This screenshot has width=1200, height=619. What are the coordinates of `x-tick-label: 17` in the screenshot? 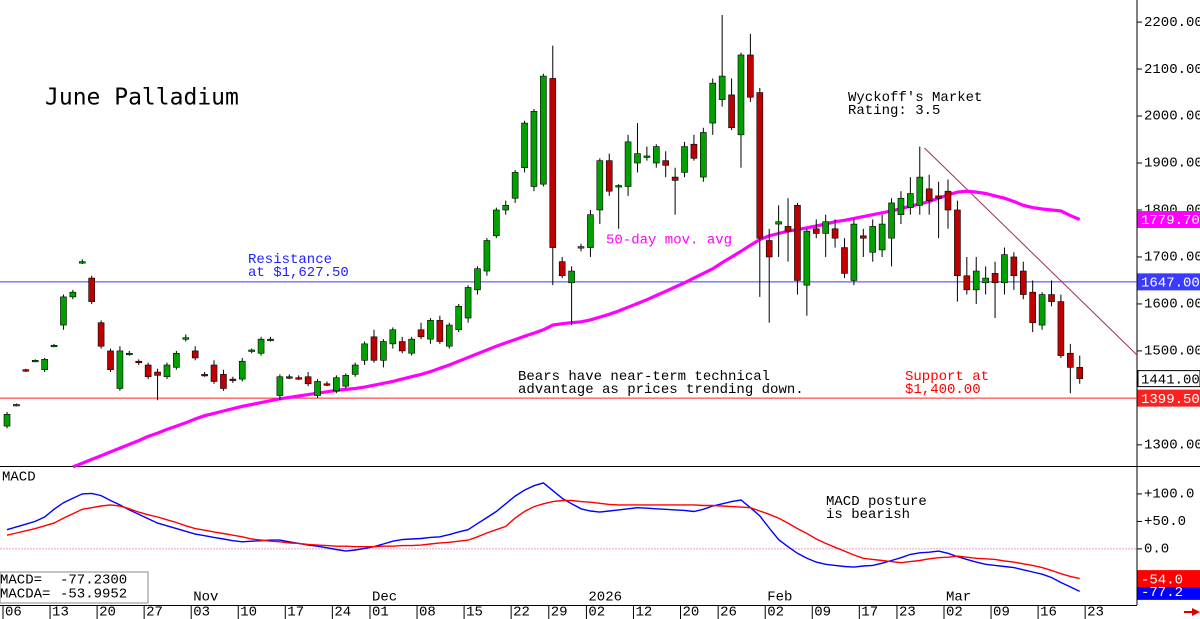 It's located at (869, 612).